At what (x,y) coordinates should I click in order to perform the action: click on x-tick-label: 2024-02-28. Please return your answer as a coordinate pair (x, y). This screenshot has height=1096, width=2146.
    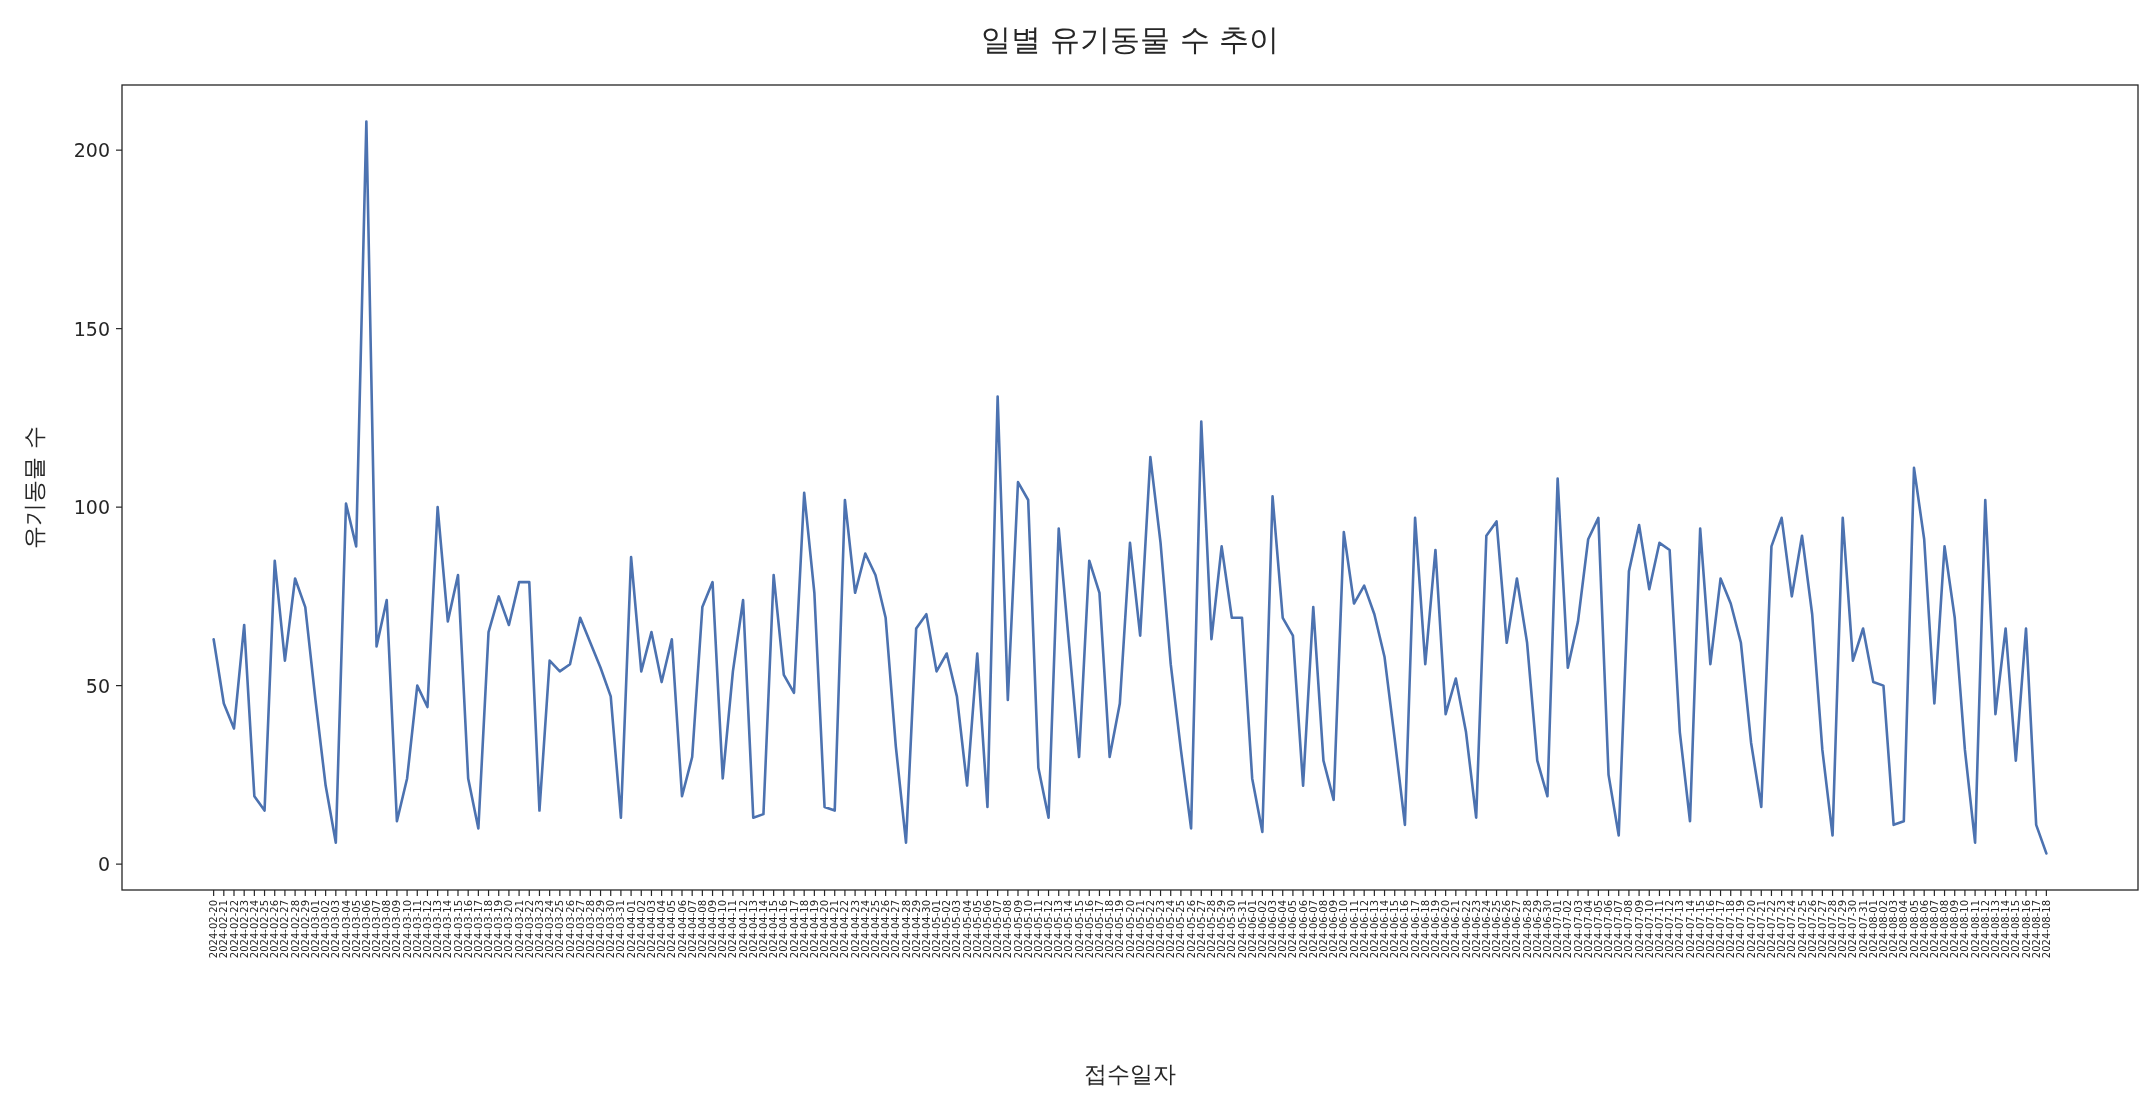
    Looking at the image, I should click on (295, 929).